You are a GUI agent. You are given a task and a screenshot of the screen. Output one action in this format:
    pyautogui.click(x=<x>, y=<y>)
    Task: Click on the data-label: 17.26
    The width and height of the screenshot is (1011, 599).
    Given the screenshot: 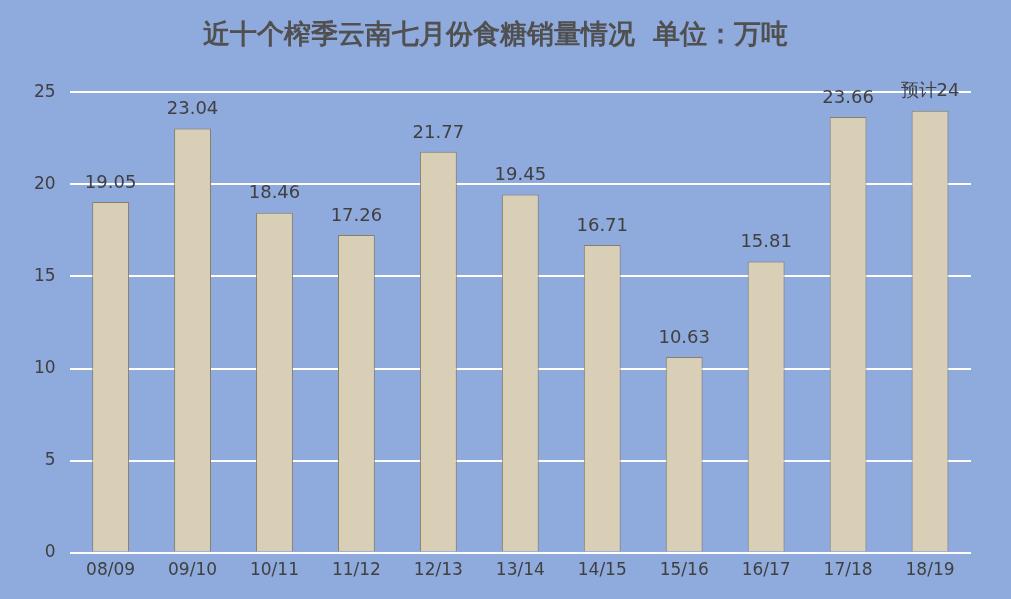 What is the action you would take?
    pyautogui.click(x=356, y=214)
    